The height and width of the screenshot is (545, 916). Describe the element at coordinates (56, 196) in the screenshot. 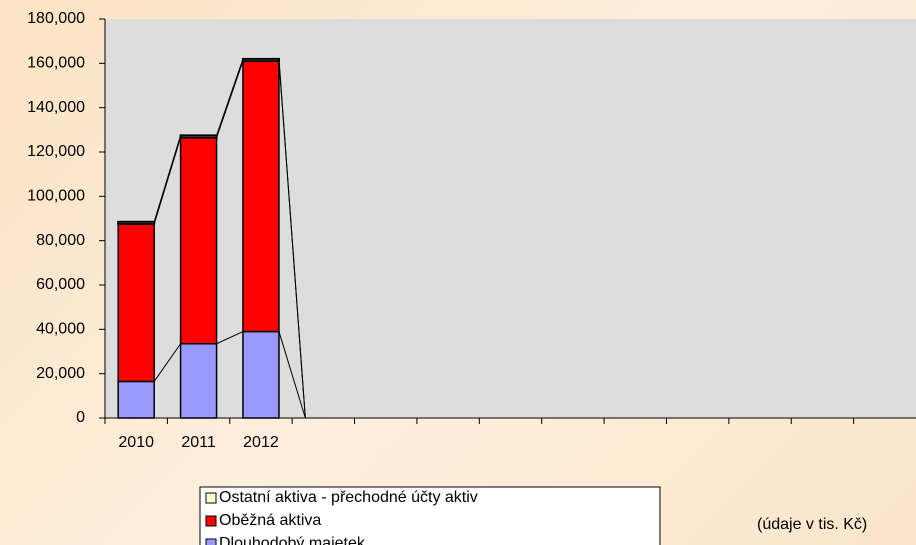

I see `y-tick-label: 100,000` at that location.